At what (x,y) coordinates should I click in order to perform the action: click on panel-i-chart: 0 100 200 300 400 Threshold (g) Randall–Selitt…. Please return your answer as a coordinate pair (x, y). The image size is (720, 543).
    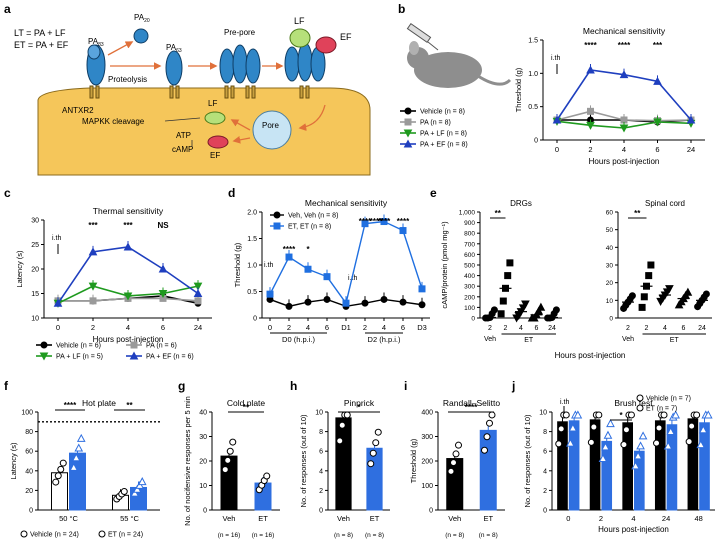
    Looking at the image, I should click on (457, 468).